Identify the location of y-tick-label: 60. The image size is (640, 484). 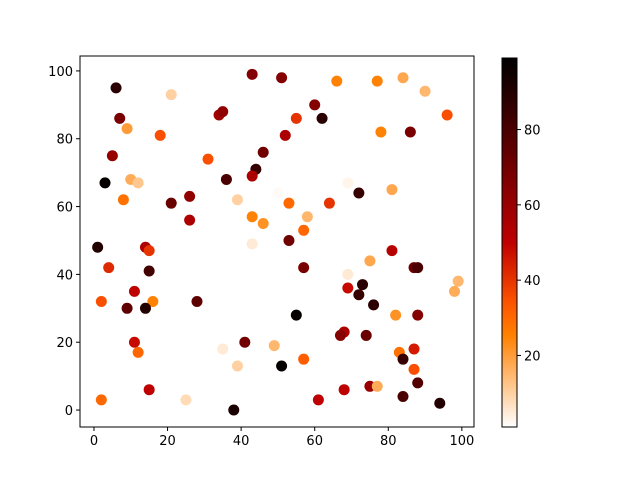
(64, 208).